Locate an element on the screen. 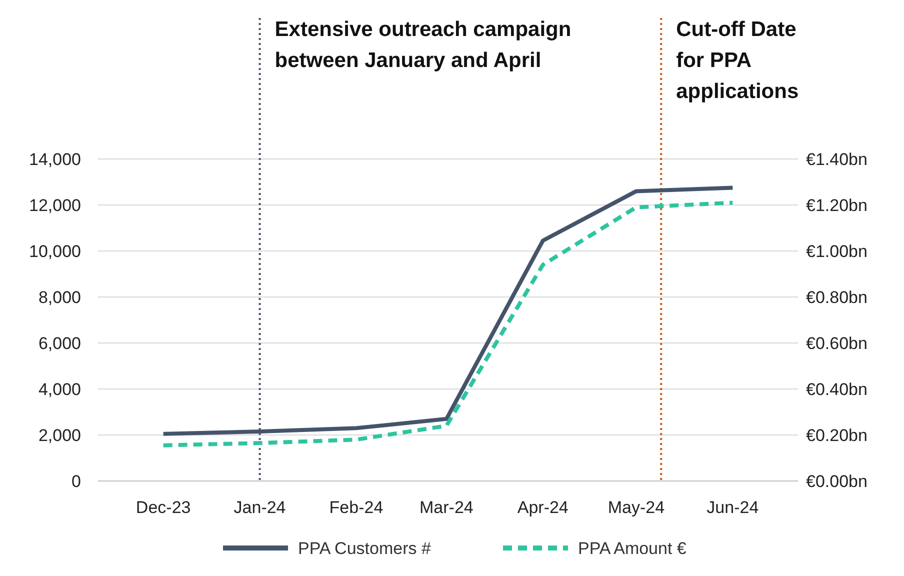 This screenshot has width=904, height=576. legend-label: PPA Amount € is located at coordinates (632, 548).